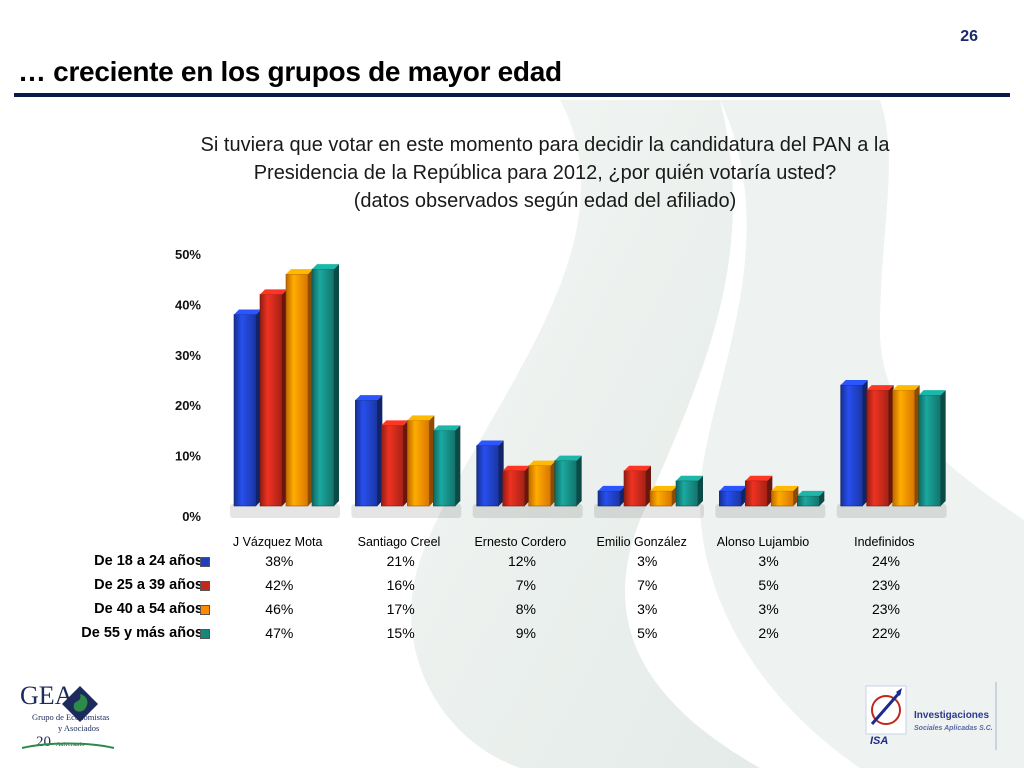  Describe the element at coordinates (279, 561) in the screenshot. I see `data-label: 38%` at that location.